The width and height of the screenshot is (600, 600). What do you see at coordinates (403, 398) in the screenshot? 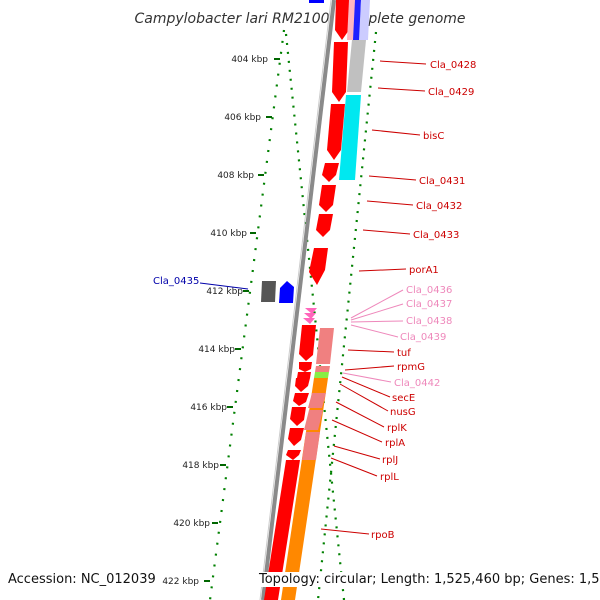
I see `gene-label: secE` at bounding box center [403, 398].